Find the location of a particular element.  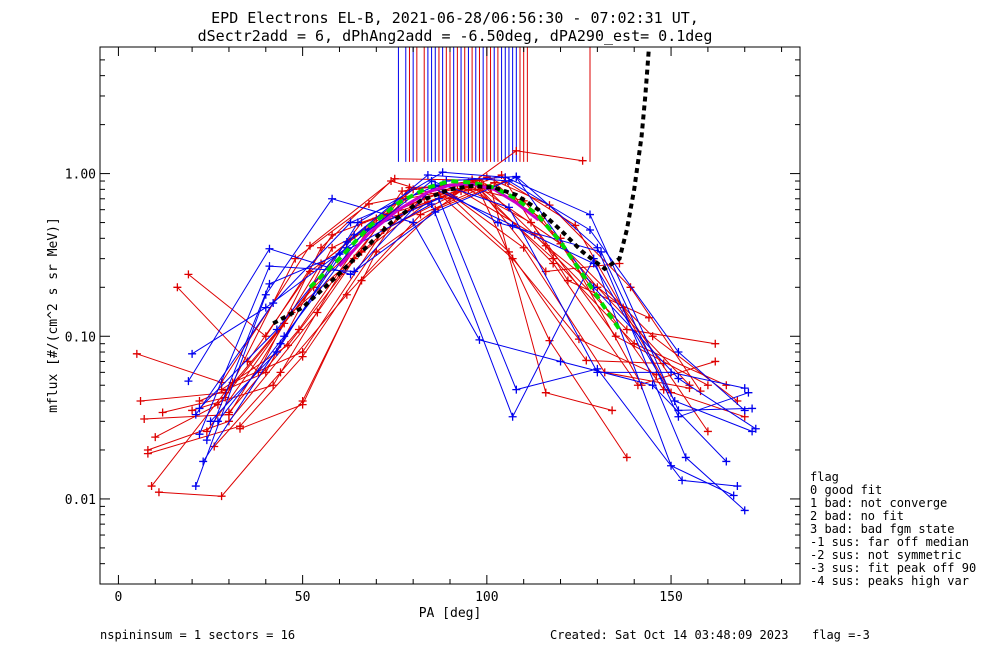

fit-curve-magenta is located at coordinates (439, 225).